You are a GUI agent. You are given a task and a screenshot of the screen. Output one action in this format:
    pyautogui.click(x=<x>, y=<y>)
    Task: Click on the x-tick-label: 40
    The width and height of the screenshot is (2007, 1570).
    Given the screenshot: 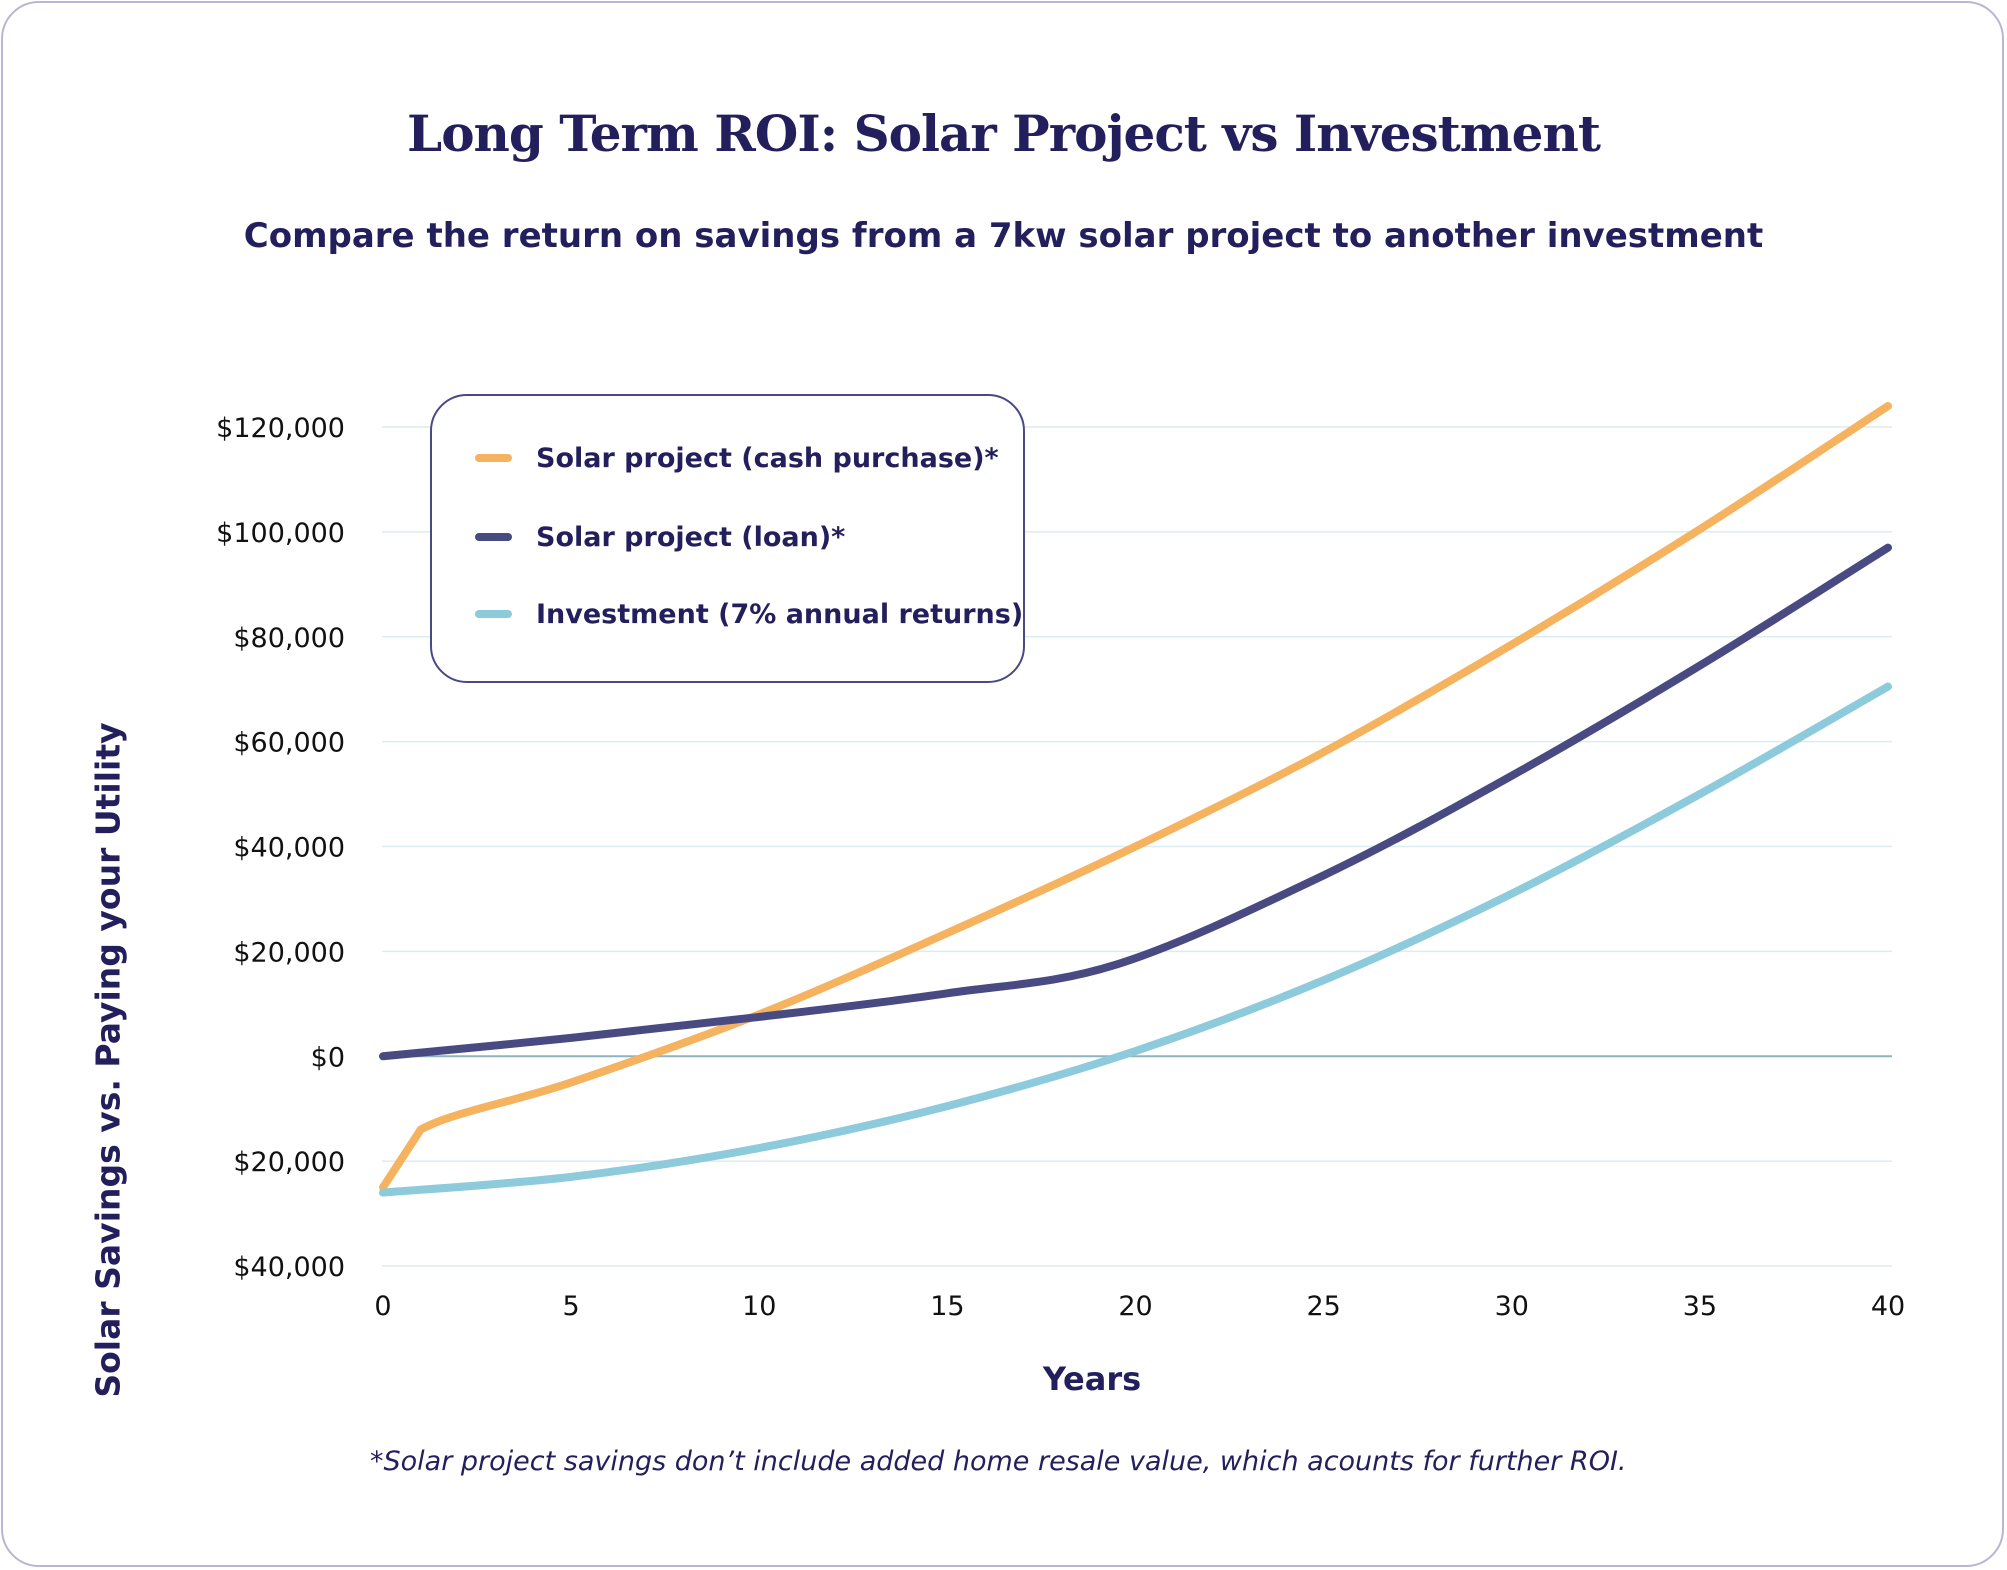 What is the action you would take?
    pyautogui.click(x=1888, y=1306)
    